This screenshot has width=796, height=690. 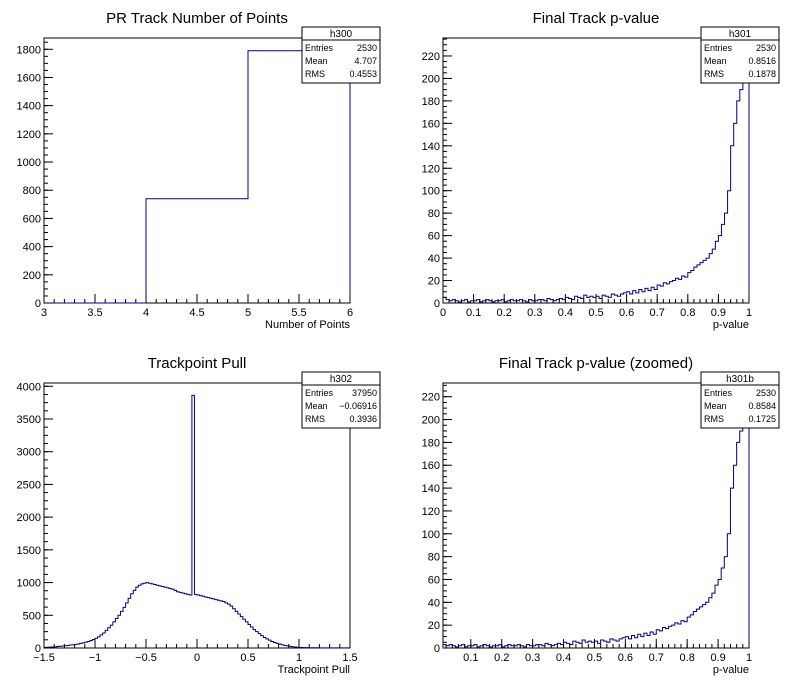 What do you see at coordinates (349, 658) in the screenshot?
I see `x-tick-label: 1.5` at bounding box center [349, 658].